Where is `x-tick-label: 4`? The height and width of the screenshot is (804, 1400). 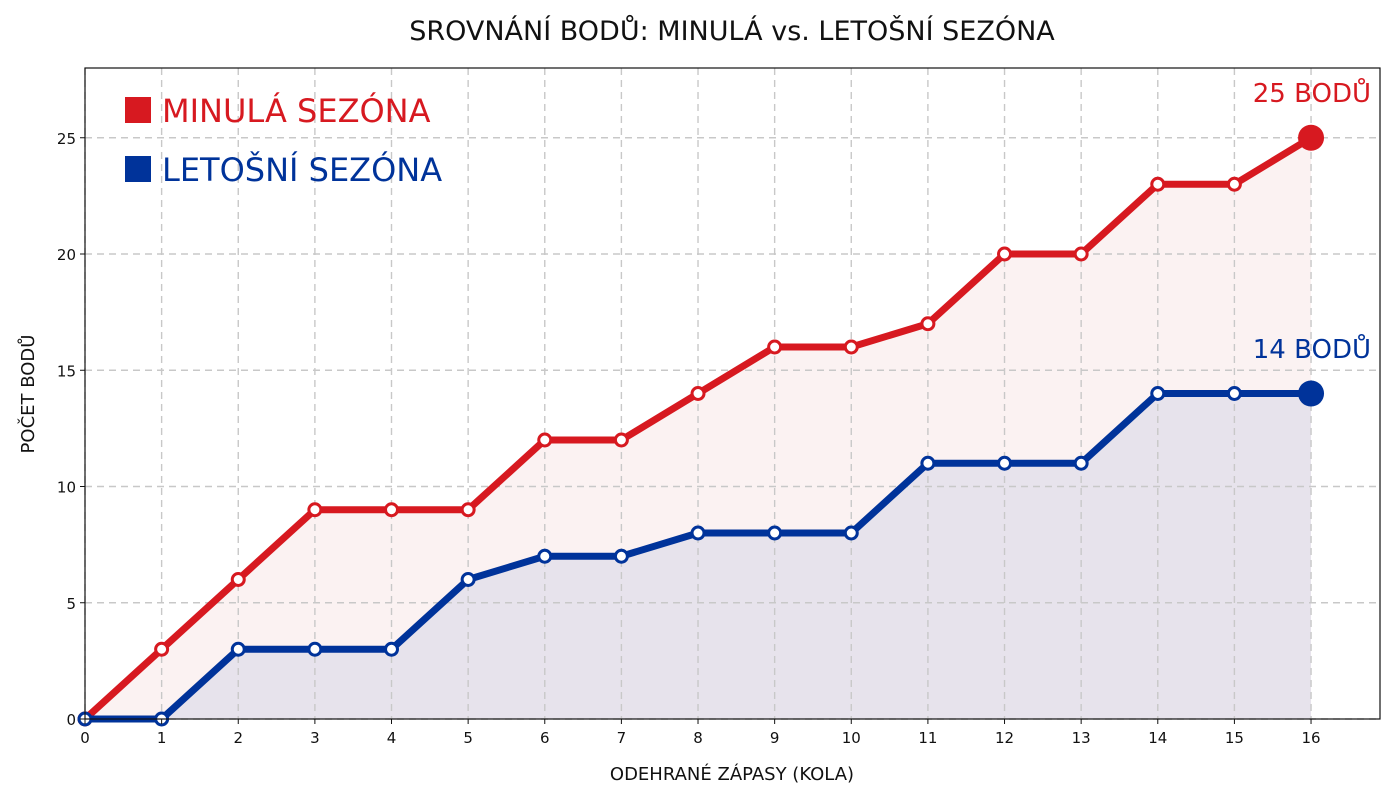
x-tick-label: 4 is located at coordinates (392, 738).